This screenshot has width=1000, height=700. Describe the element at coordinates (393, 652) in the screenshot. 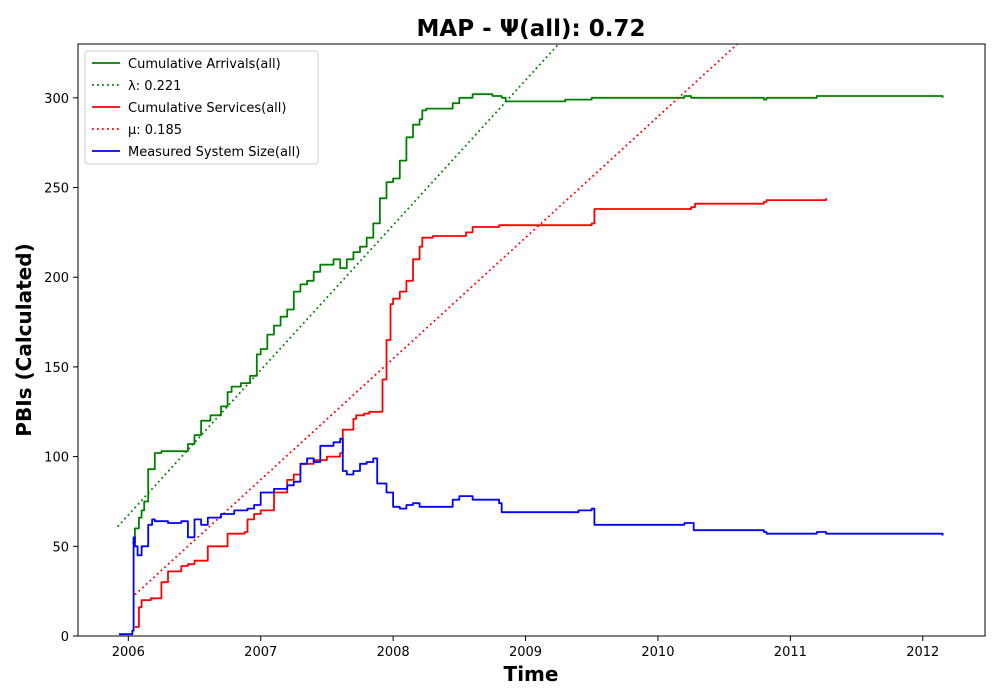

I see `x-tick-label: 2008` at that location.